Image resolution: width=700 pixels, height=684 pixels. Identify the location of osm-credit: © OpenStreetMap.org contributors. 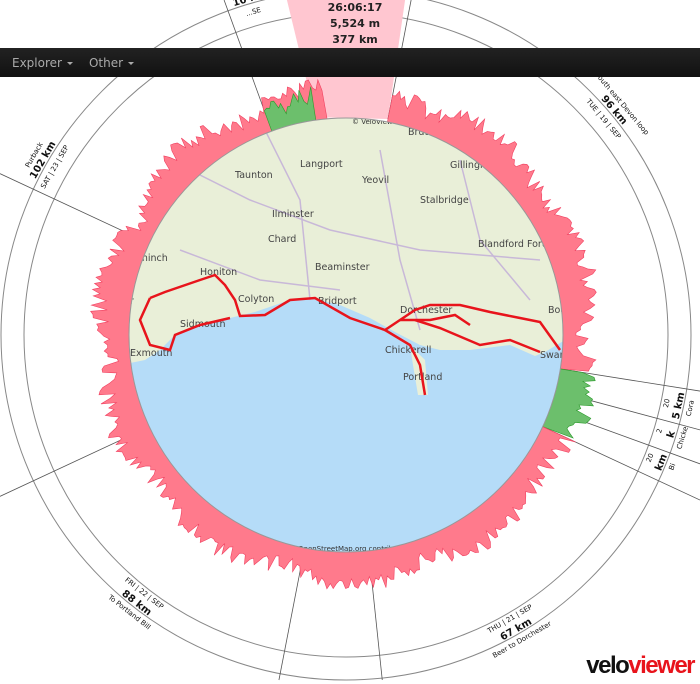
(350, 549).